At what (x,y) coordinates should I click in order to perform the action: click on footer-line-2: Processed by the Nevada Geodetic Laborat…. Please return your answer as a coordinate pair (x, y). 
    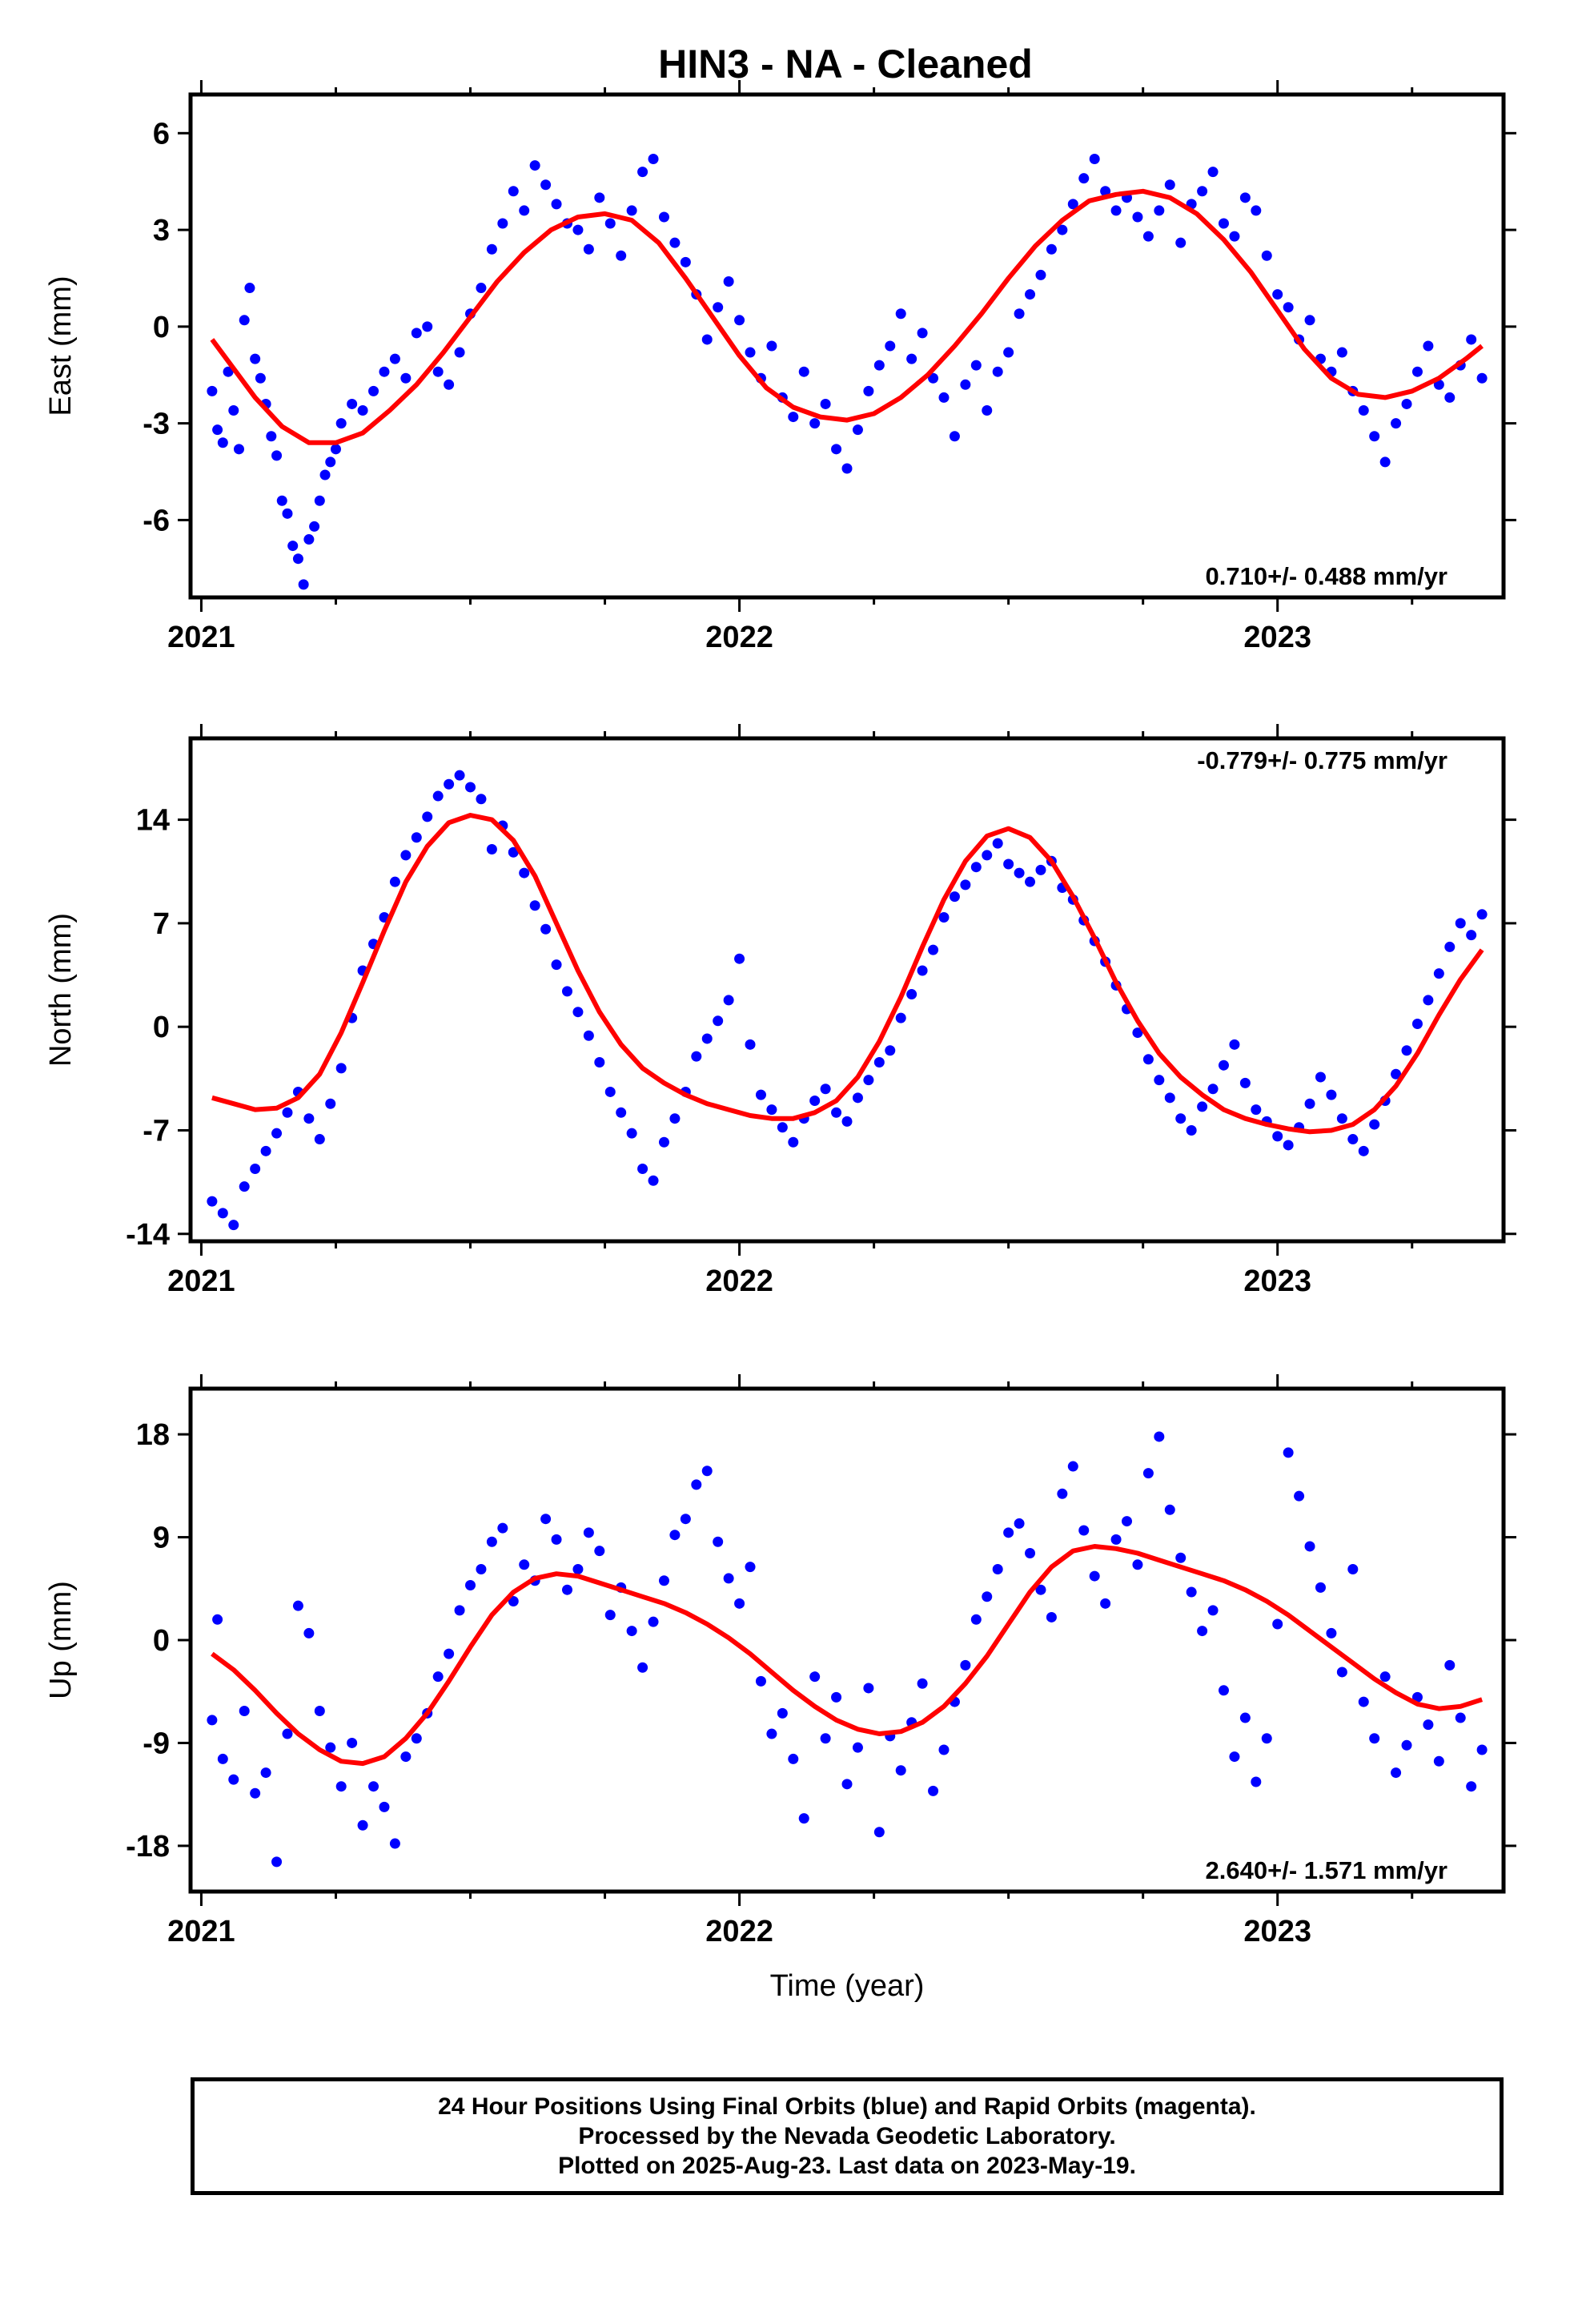
    Looking at the image, I should click on (847, 2136).